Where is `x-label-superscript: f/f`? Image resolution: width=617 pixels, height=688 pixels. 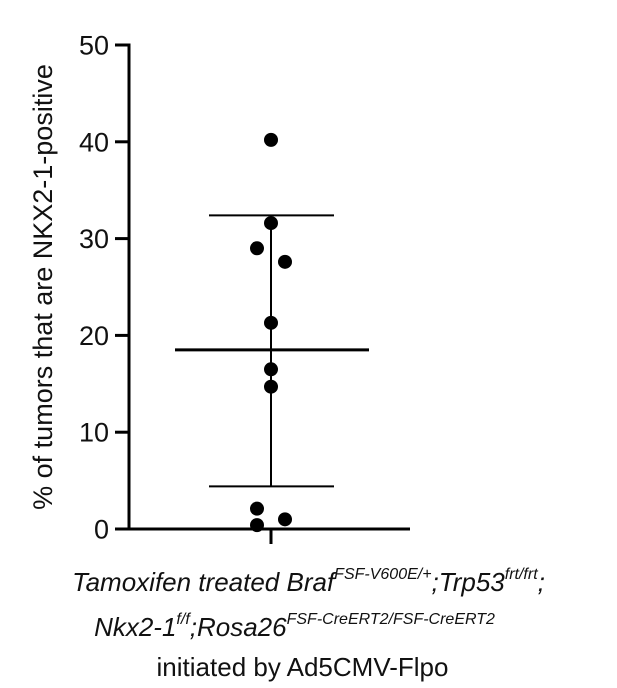 x-label-superscript: f/f is located at coordinates (183, 619).